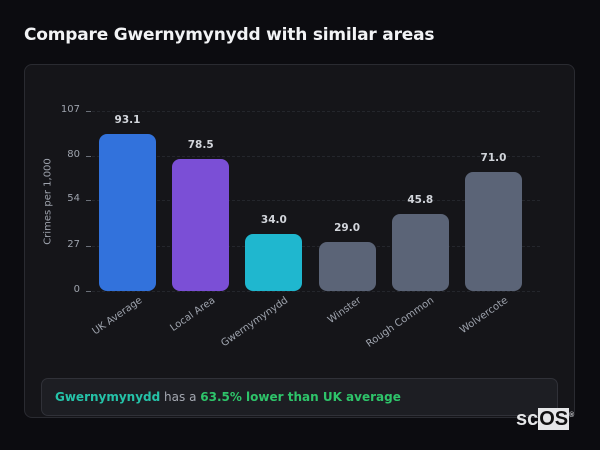 The width and height of the screenshot is (600, 450). I want to click on bar-gwernymynydd, so click(274, 262).